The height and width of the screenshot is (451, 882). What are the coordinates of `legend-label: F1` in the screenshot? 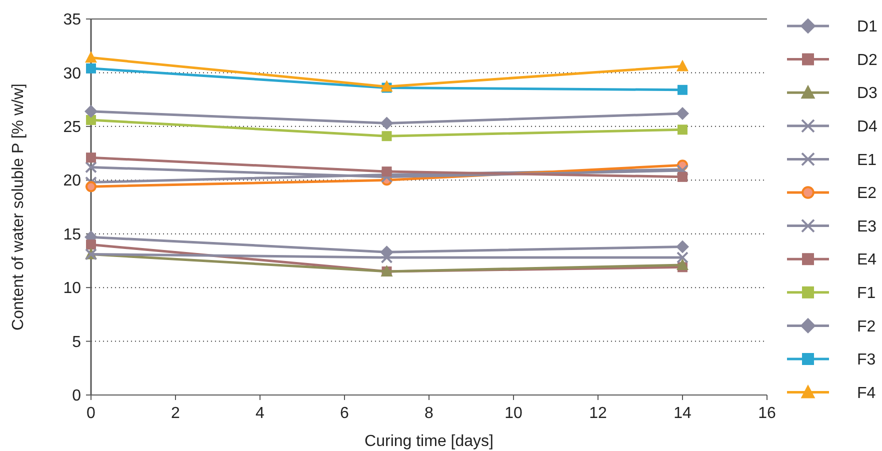 It's located at (866, 293).